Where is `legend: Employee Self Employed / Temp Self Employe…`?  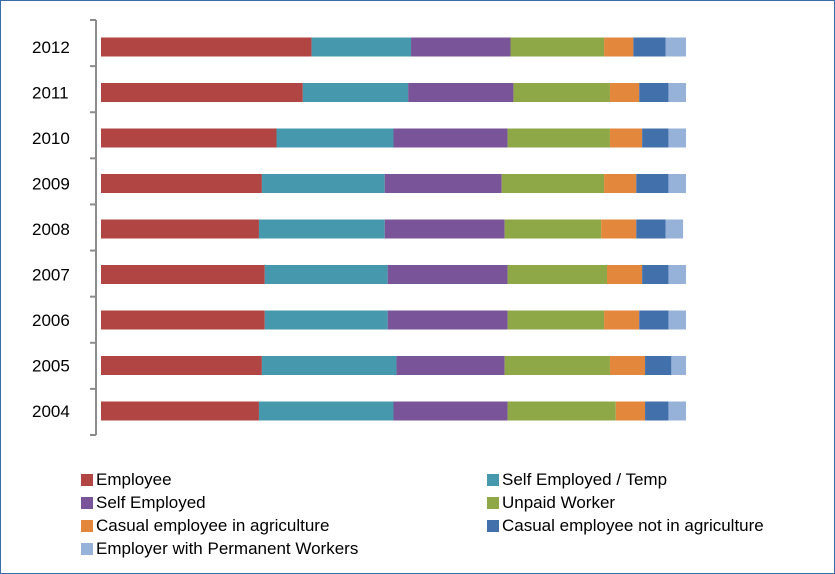 legend: Employee Self Employed / Temp Self Employe… is located at coordinates (453, 514).